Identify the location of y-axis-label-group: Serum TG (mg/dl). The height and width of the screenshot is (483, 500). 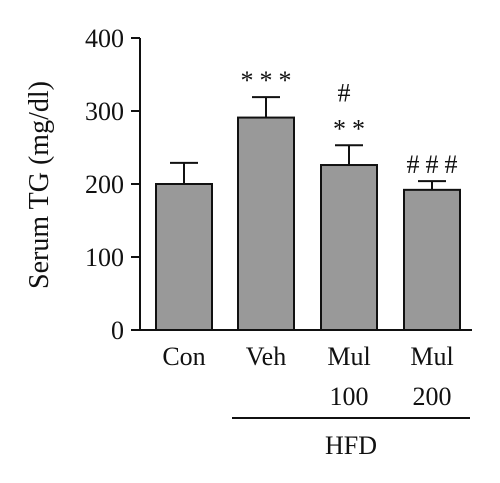
(39, 185).